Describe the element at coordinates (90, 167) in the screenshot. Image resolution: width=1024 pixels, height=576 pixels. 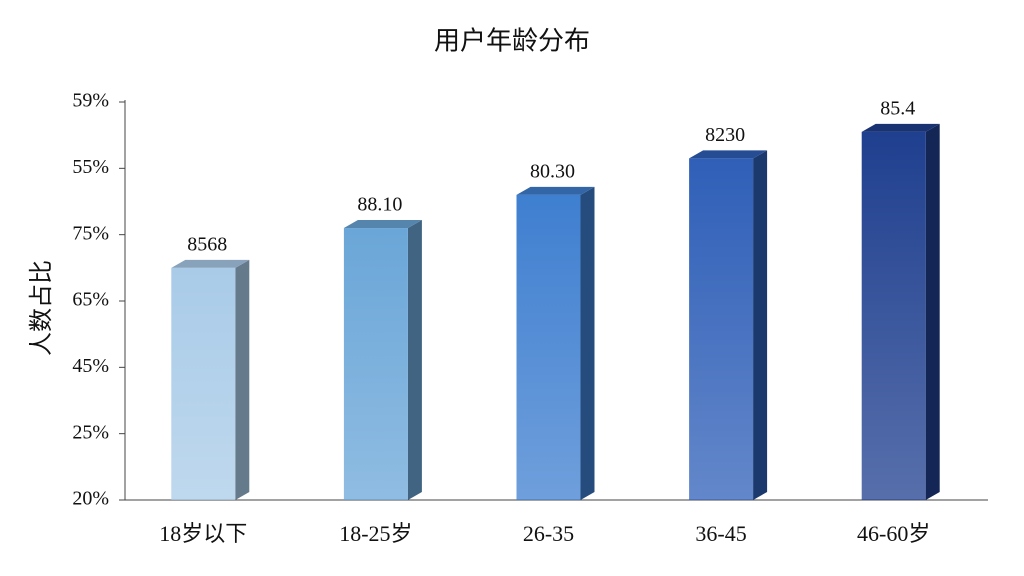
I see `y-tick-label: 55%` at that location.